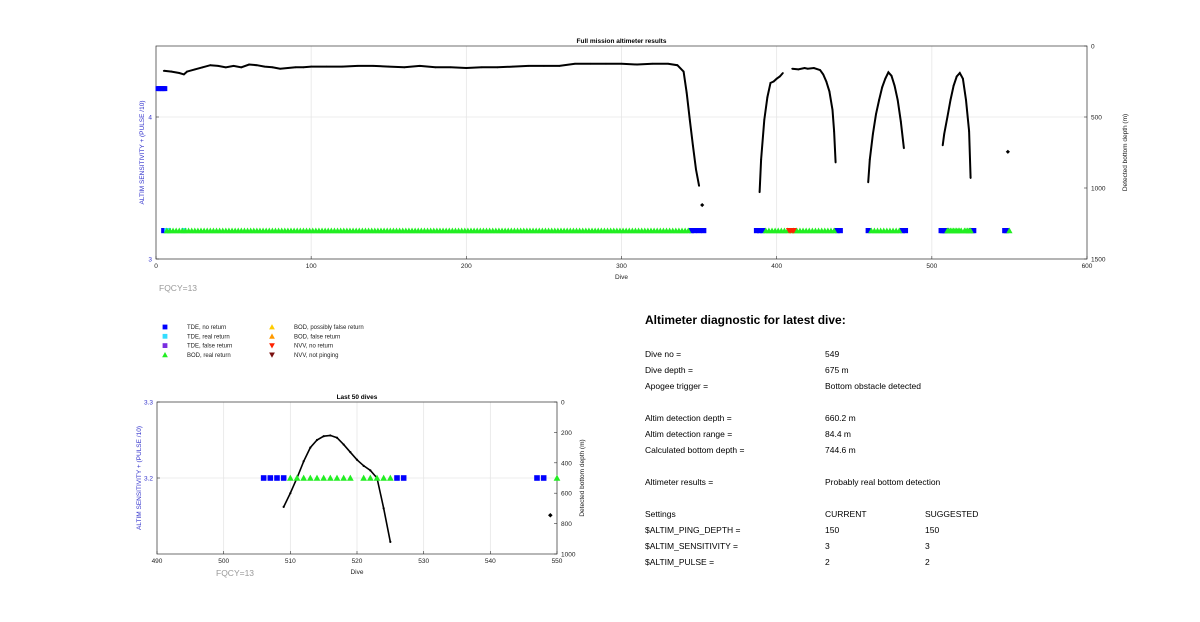 The image size is (1200, 622). I want to click on y2-tick-label: 200, so click(566, 433).